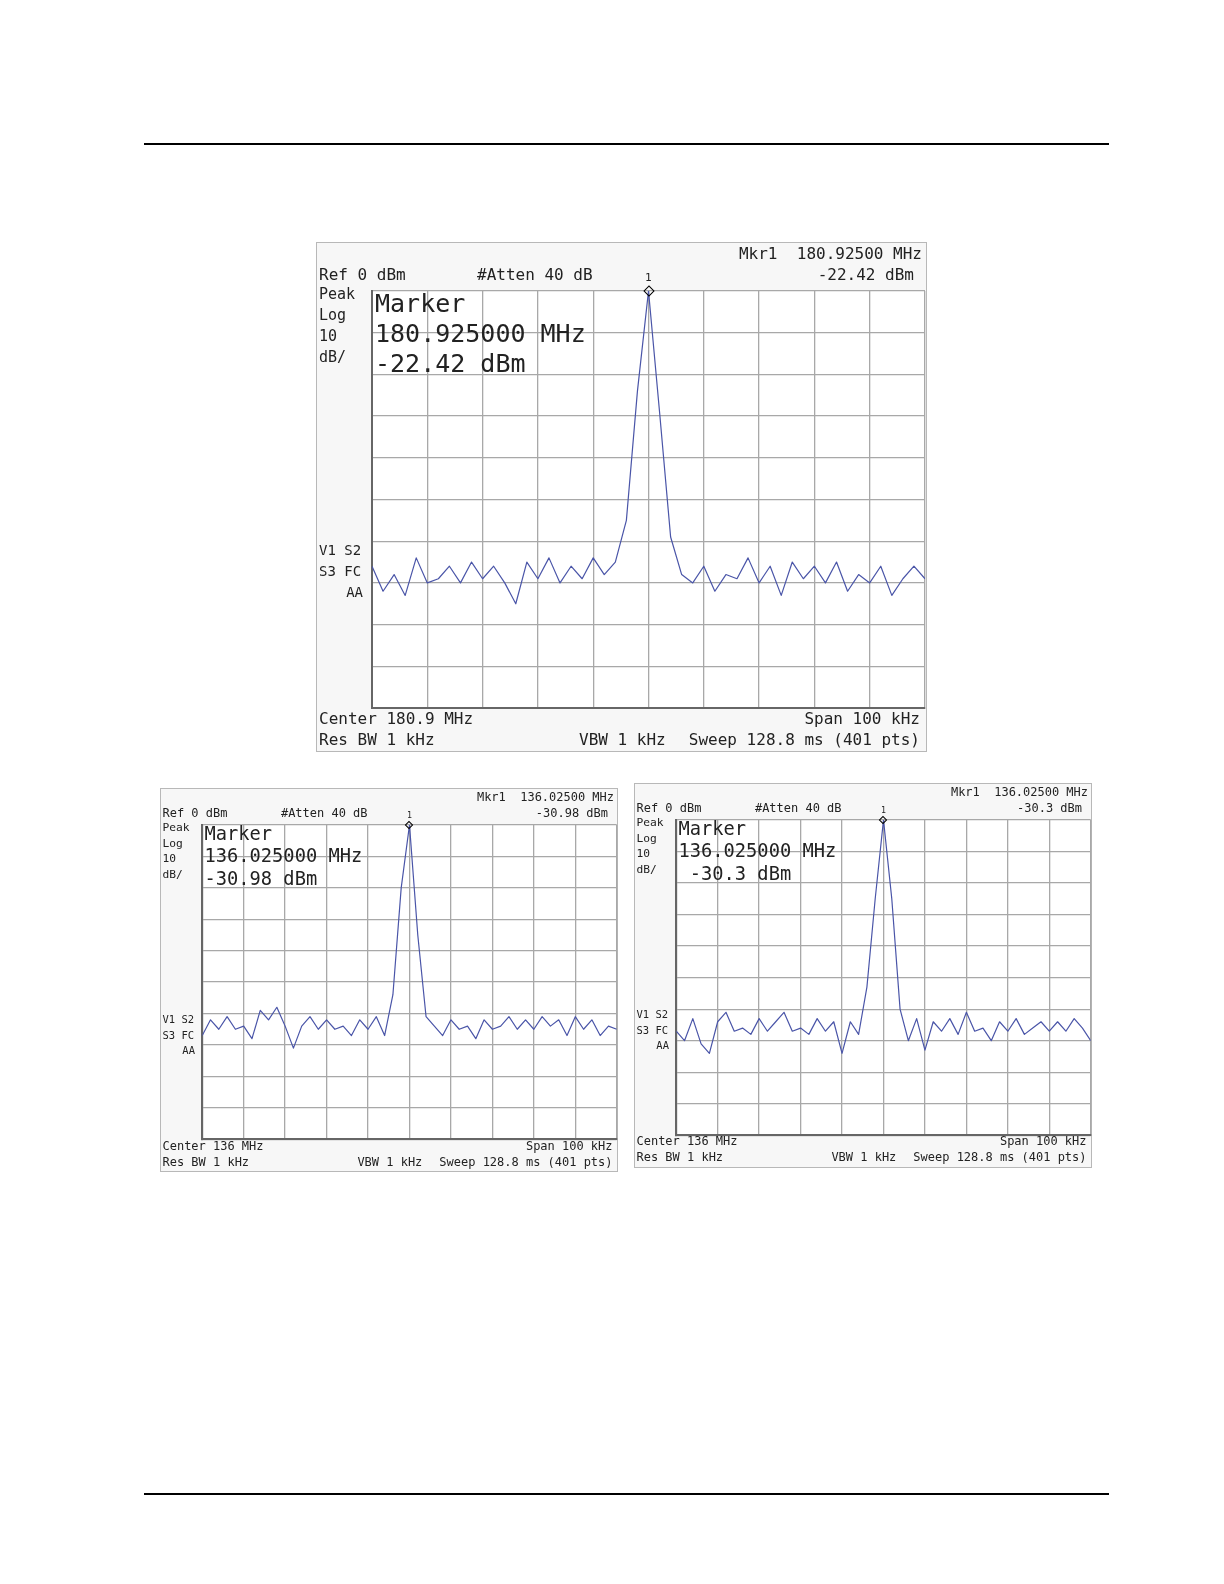 Image resolution: width=1224 pixels, height=1584 pixels. I want to click on text: Mkr1 180.92500 MHz, so click(830, 253).